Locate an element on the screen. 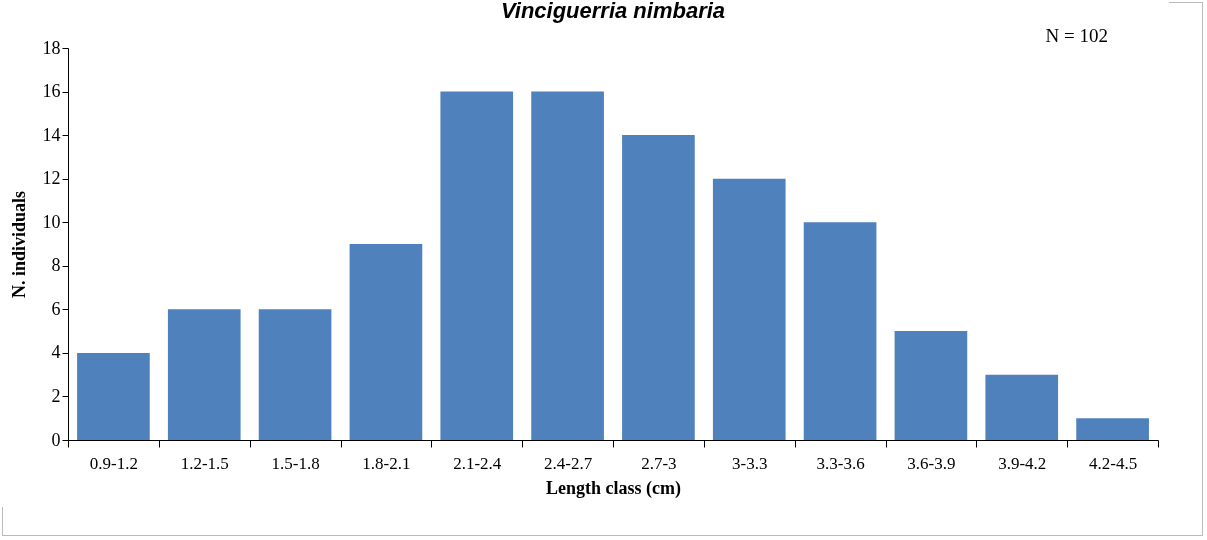 This screenshot has width=1207, height=540. x-tick-label: 1.5-1.8 is located at coordinates (295, 463).